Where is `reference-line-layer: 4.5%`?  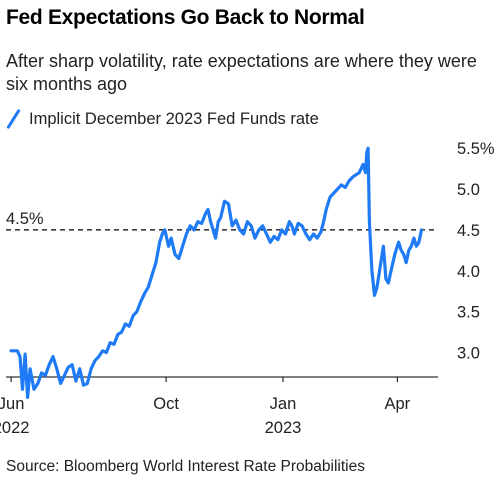
reference-line-layer: 4.5% is located at coordinates (222, 220).